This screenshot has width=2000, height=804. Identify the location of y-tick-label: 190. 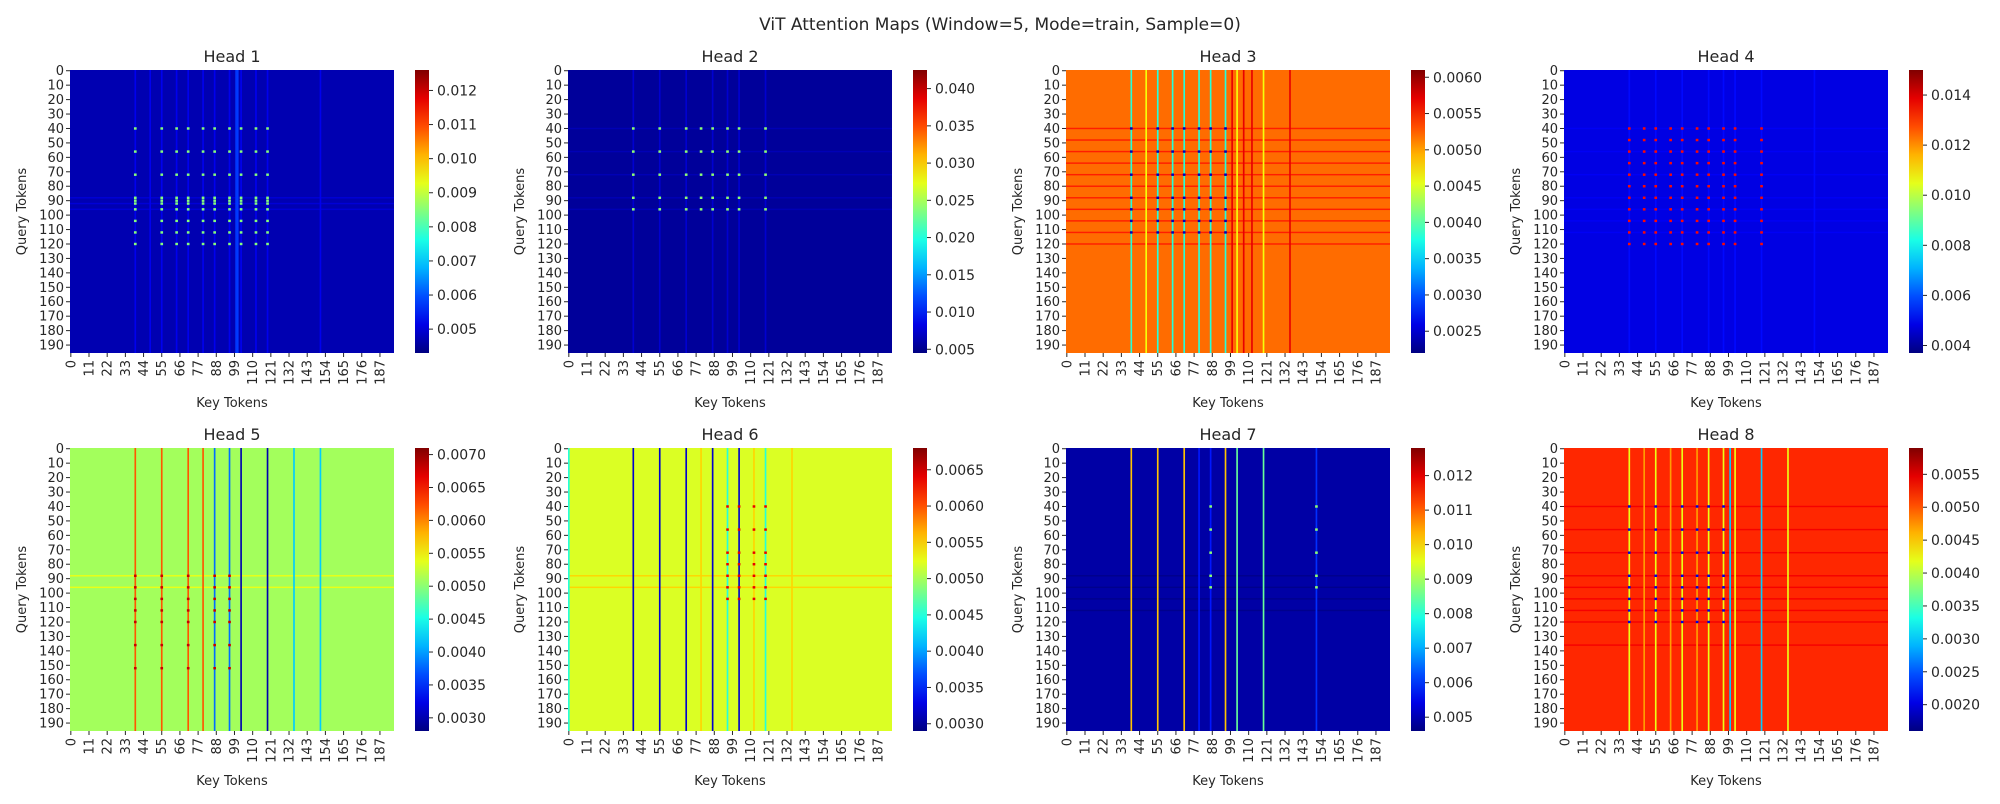
(1047, 346).